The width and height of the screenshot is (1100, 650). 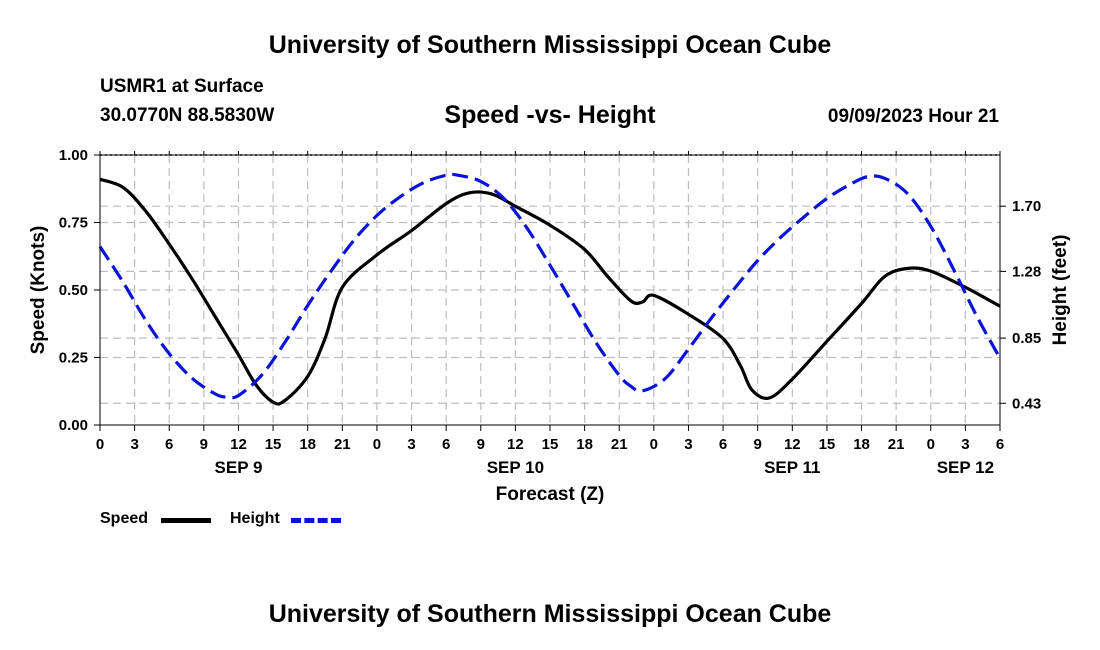 What do you see at coordinates (515, 467) in the screenshot?
I see `date-label: SEP 10` at bounding box center [515, 467].